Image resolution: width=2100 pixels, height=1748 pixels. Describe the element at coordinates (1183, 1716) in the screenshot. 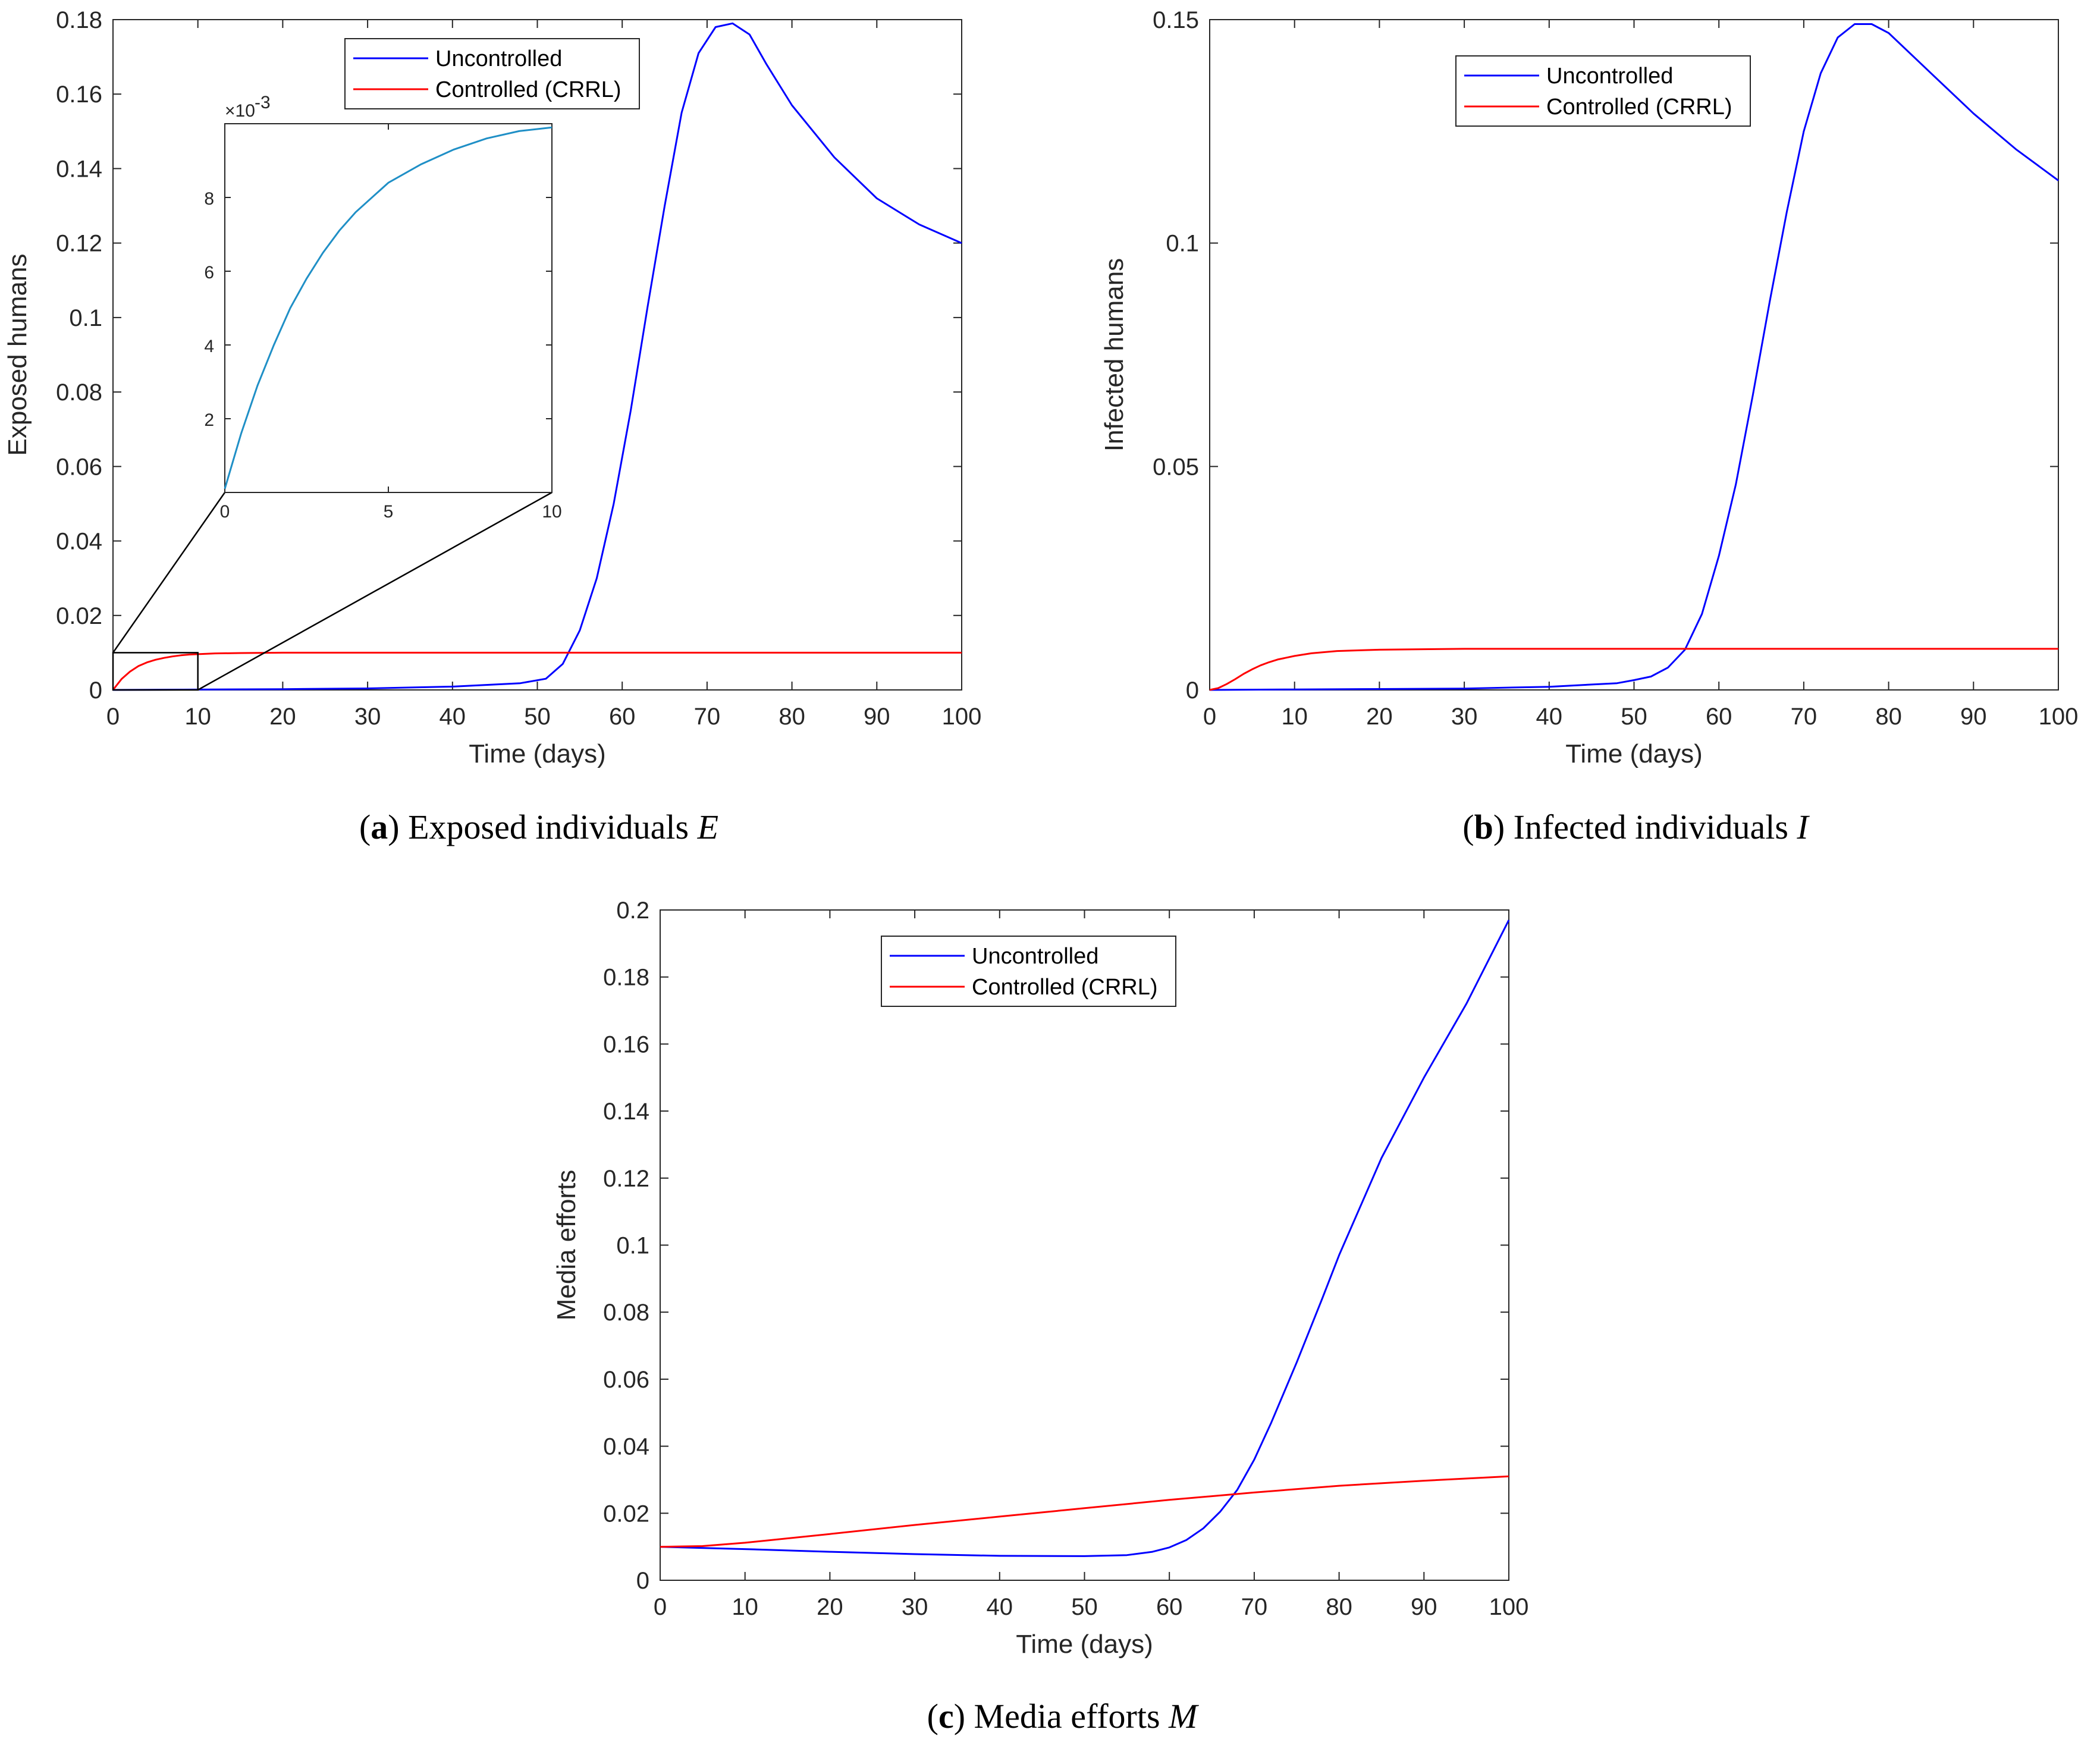

I see `caption-variable: M` at that location.